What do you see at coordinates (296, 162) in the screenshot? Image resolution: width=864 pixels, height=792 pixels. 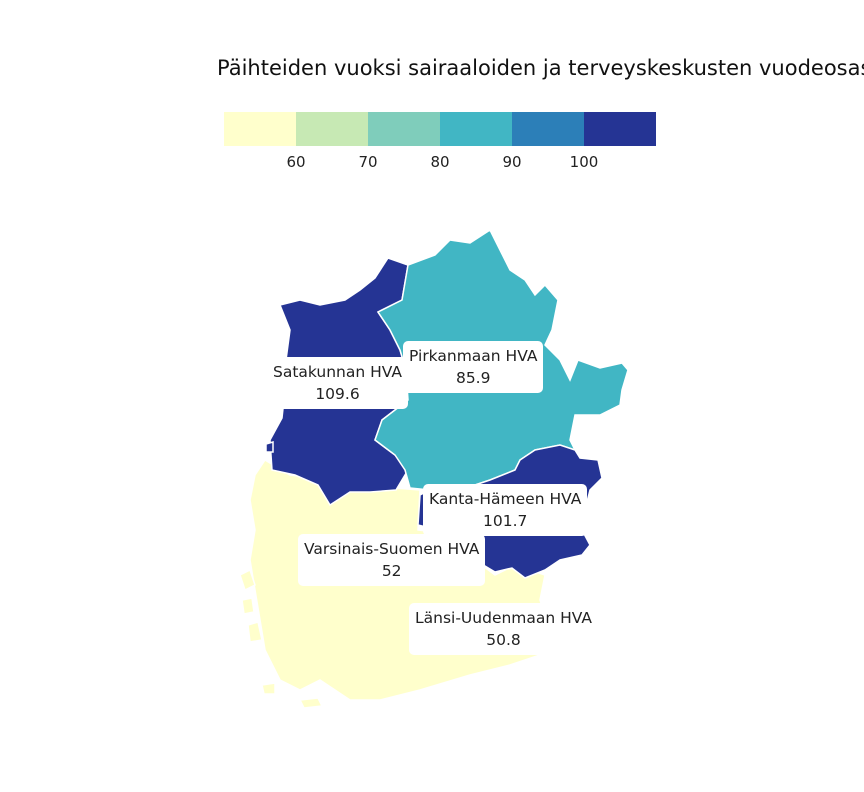 I see `legend-tick-60: 60` at bounding box center [296, 162].